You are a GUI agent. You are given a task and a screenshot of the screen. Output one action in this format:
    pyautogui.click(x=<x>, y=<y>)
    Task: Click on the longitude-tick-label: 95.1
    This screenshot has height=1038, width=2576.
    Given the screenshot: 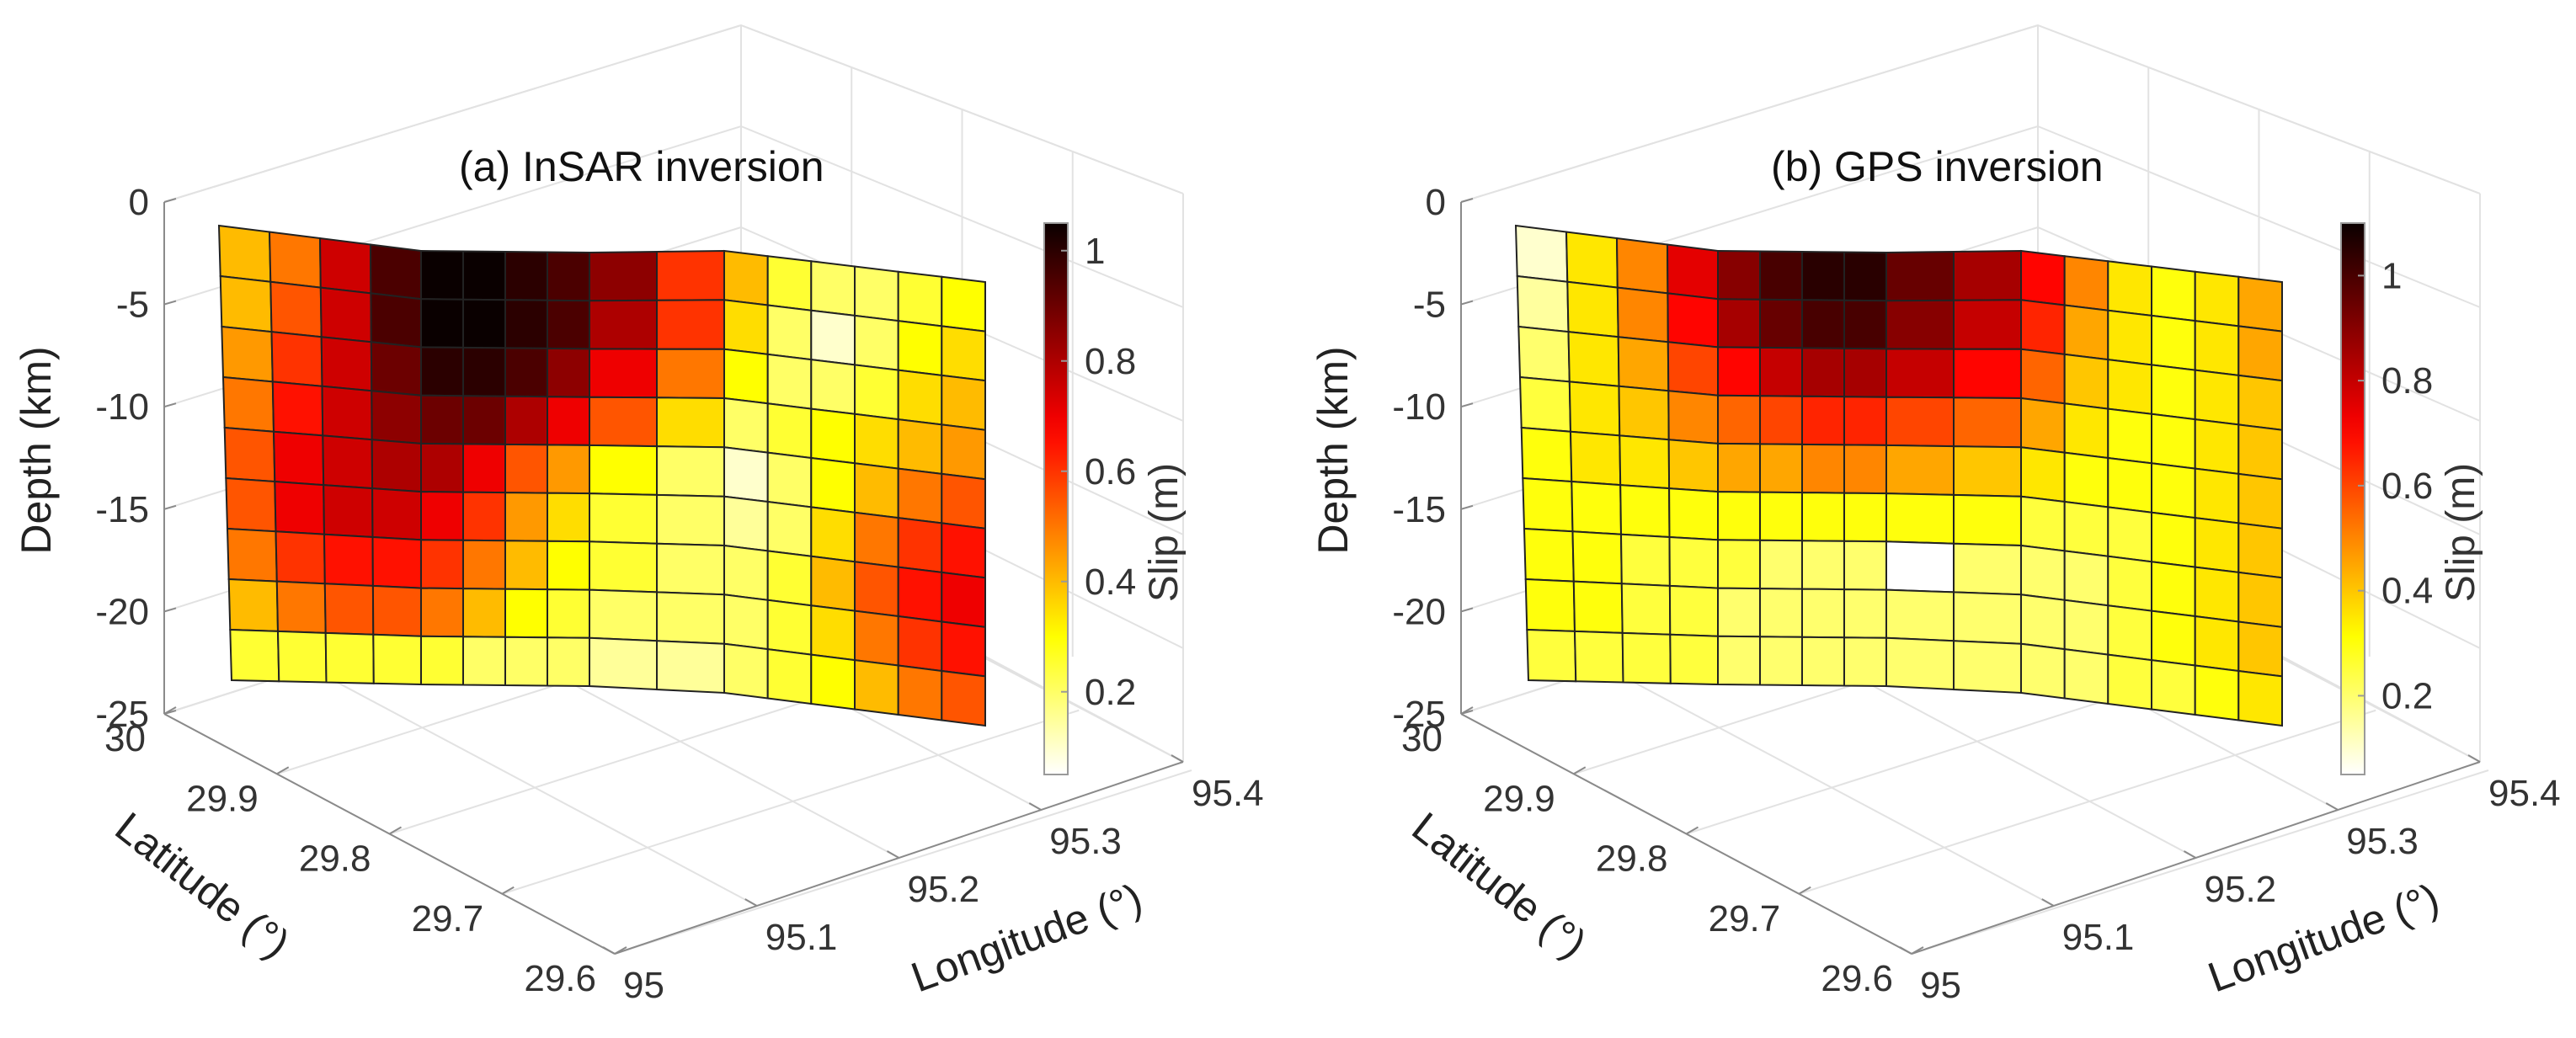 What is the action you would take?
    pyautogui.click(x=801, y=937)
    